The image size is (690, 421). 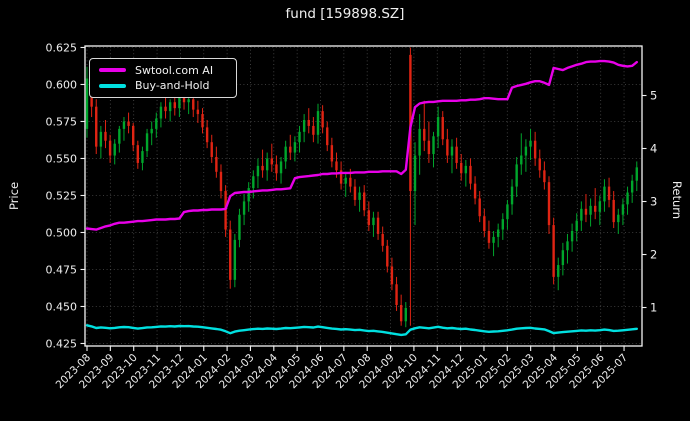 I want to click on price-tick-label: 0.475, so click(x=62, y=269).